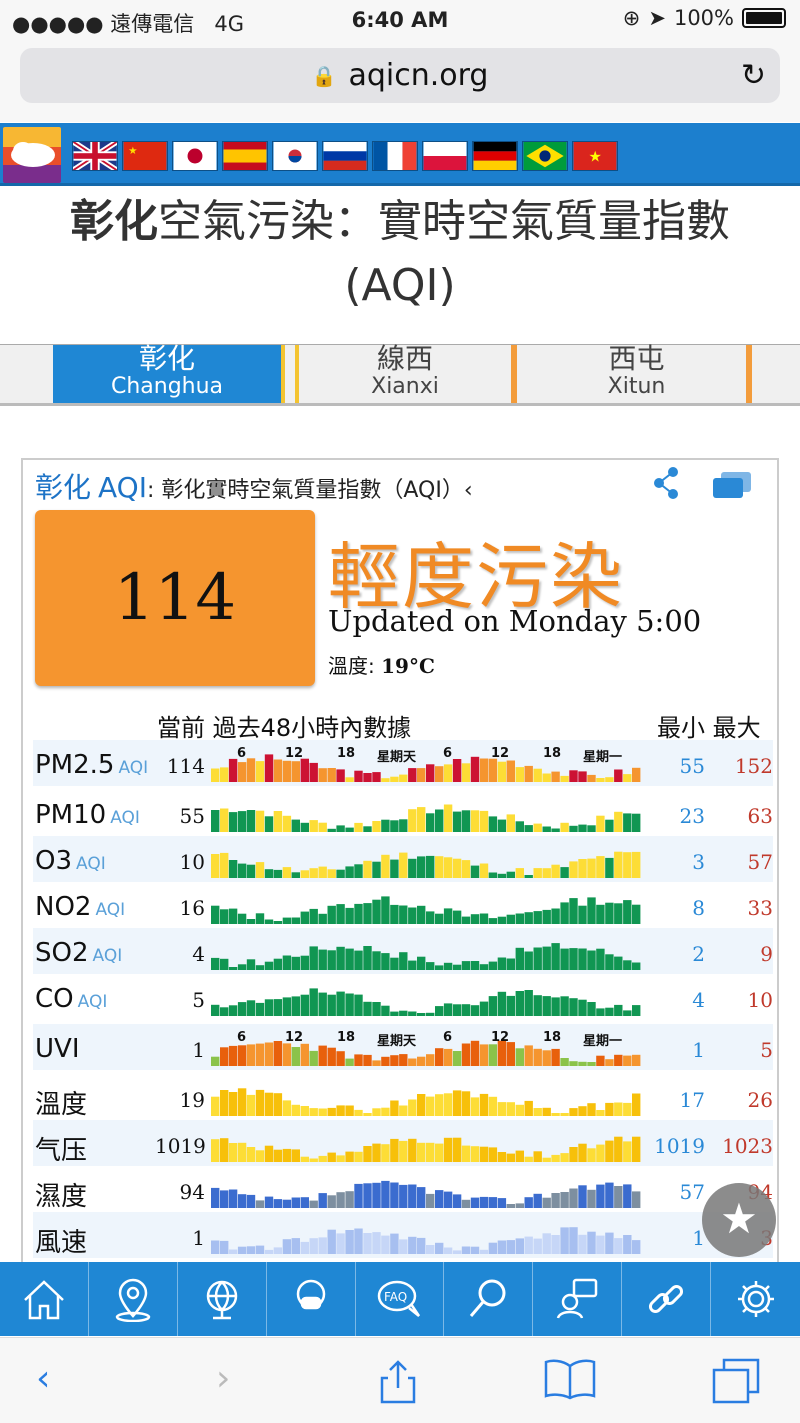 The image size is (800, 1423). Describe the element at coordinates (666, 486) in the screenshot. I see `share-icon` at that location.